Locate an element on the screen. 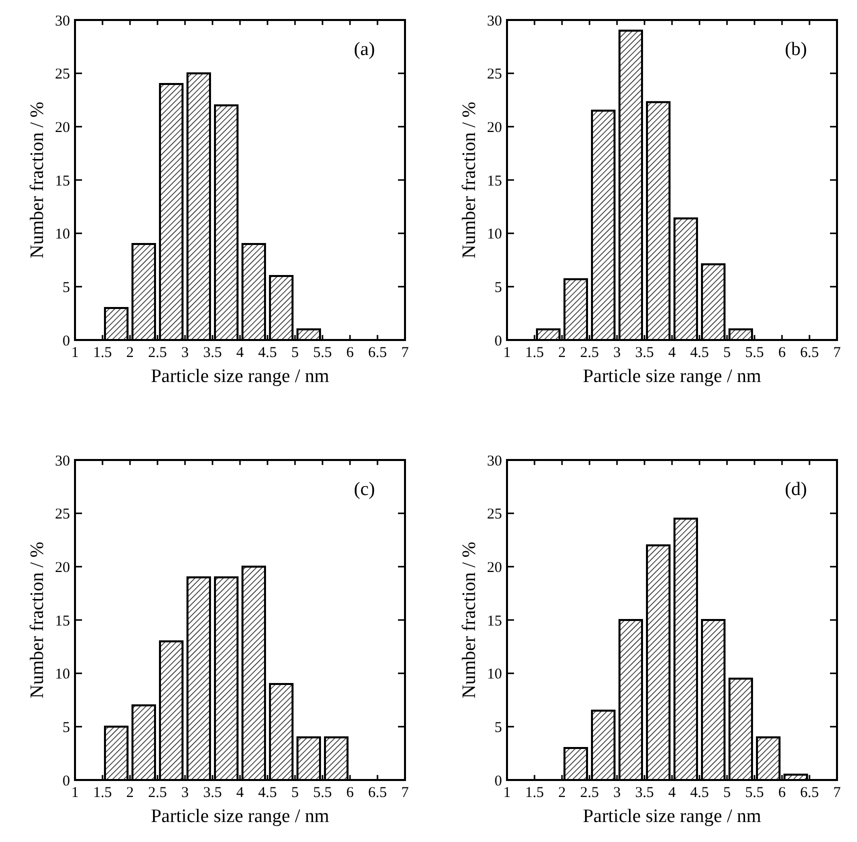 The width and height of the screenshot is (857, 842). annotation: (a) is located at coordinates (364, 49).